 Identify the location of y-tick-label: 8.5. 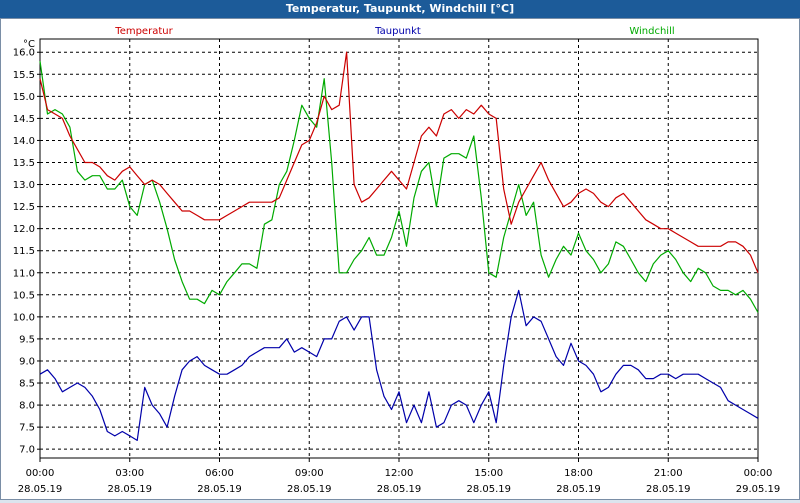
(27, 384).